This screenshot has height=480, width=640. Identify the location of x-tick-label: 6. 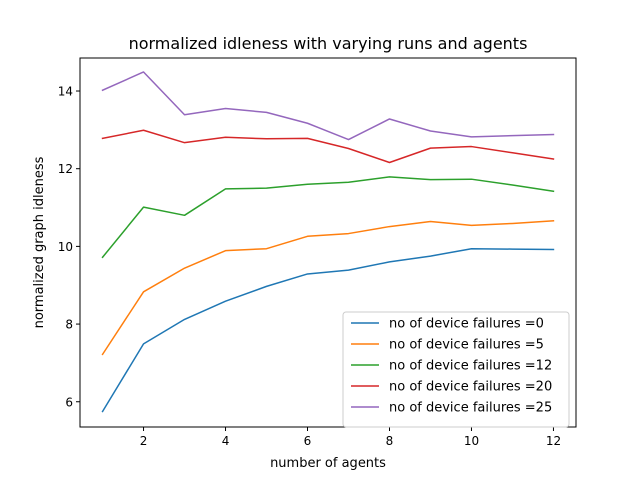
(308, 441).